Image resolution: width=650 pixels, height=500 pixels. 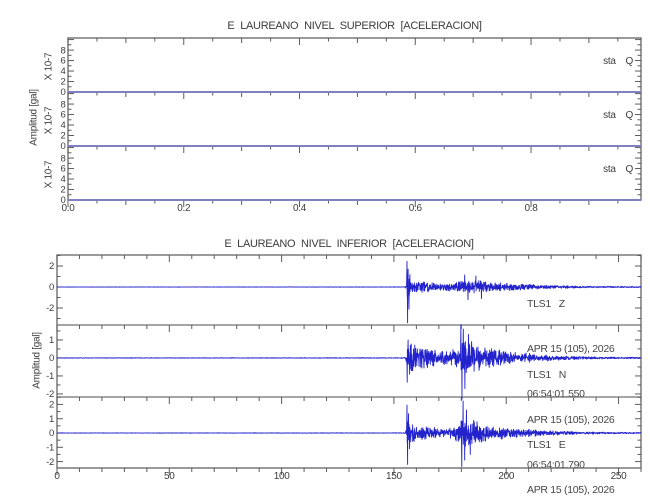 What do you see at coordinates (49, 120) in the screenshot?
I see `superior-unit-label-2: X 10-7` at bounding box center [49, 120].